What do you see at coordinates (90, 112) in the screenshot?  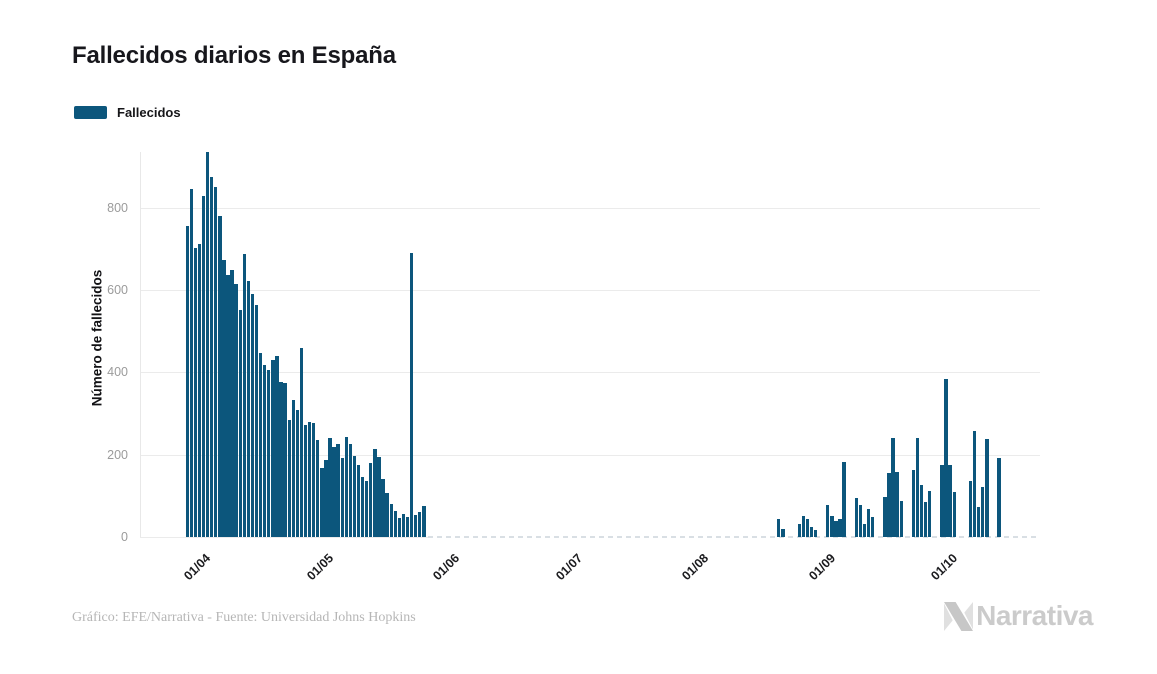 I see `legend-swatch-icon` at bounding box center [90, 112].